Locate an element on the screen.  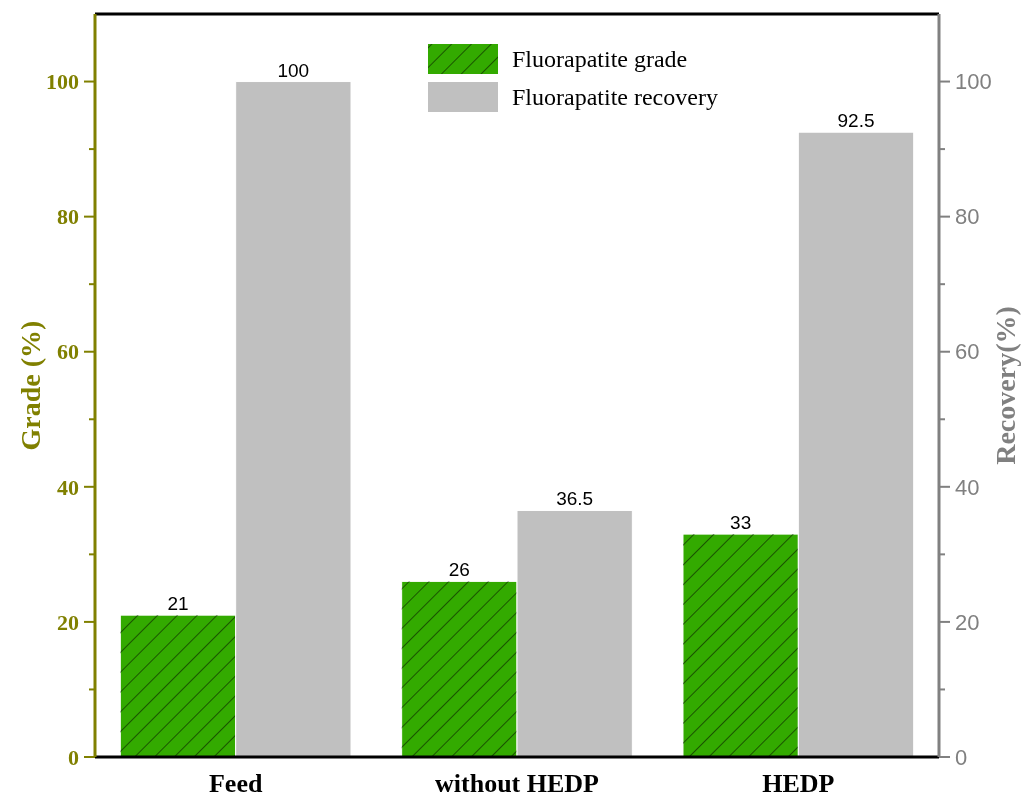
y-tick-label: 100 is located at coordinates (62, 82).